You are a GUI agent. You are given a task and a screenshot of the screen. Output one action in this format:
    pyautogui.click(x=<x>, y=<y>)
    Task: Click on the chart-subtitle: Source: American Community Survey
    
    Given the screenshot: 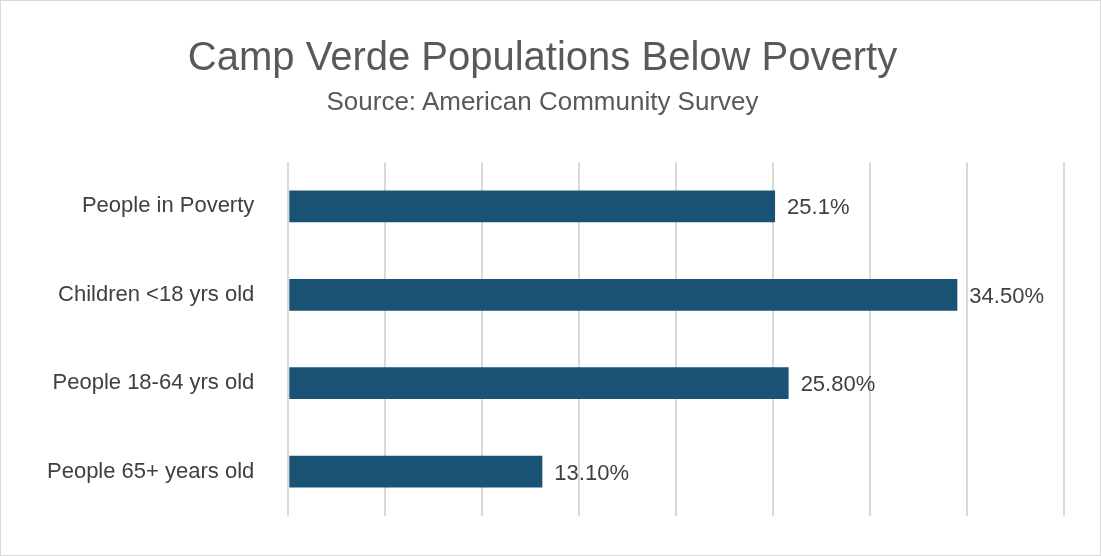 What is the action you would take?
    pyautogui.click(x=542, y=100)
    